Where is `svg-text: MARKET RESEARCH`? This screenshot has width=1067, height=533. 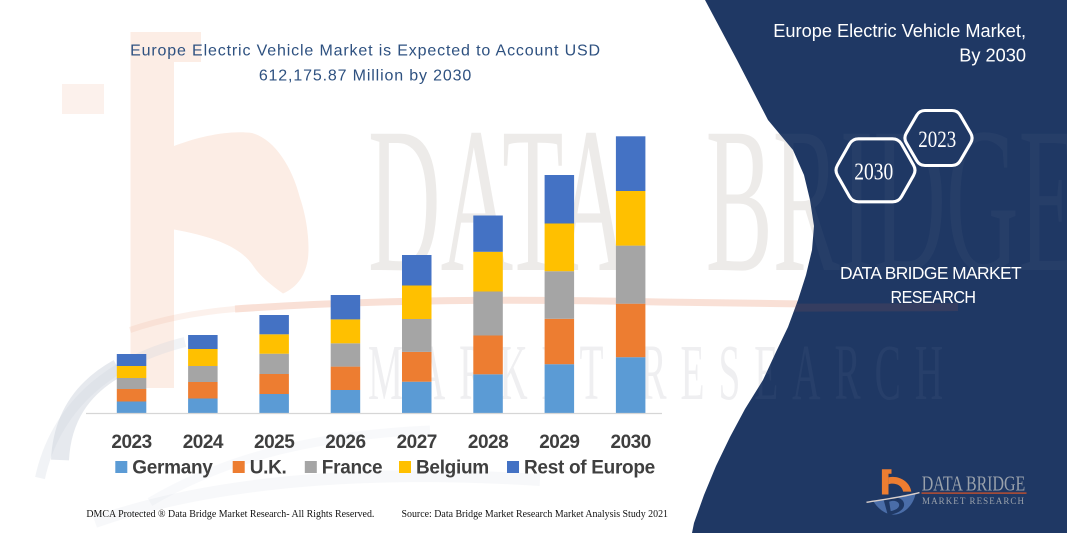
svg-text: MARKET RESEARCH is located at coordinates (973, 501).